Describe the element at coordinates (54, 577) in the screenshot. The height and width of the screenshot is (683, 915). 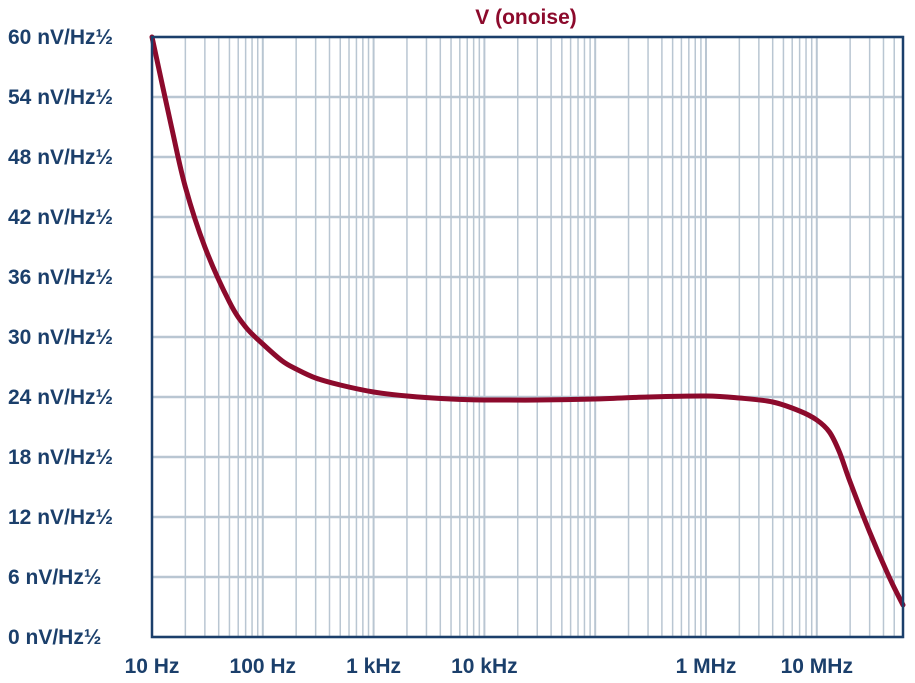
I see `y-tick-label: 6 nV/Hz½` at that location.